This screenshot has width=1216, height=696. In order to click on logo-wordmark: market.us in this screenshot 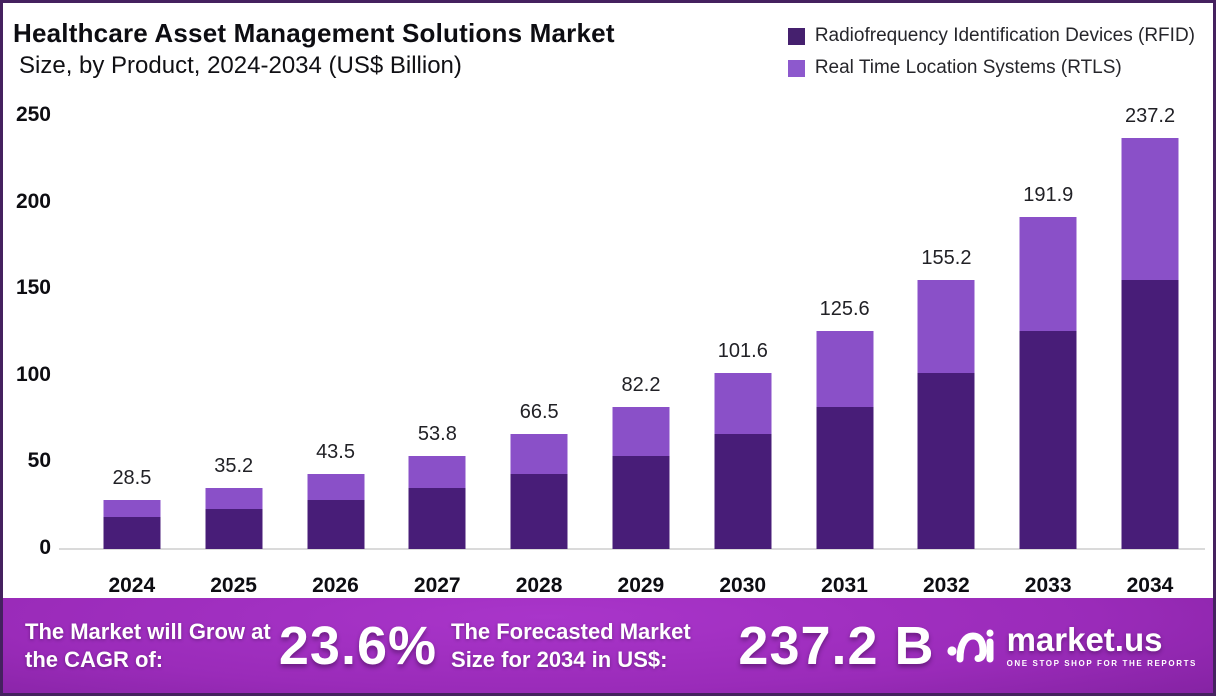, I will do `click(1084, 639)`.